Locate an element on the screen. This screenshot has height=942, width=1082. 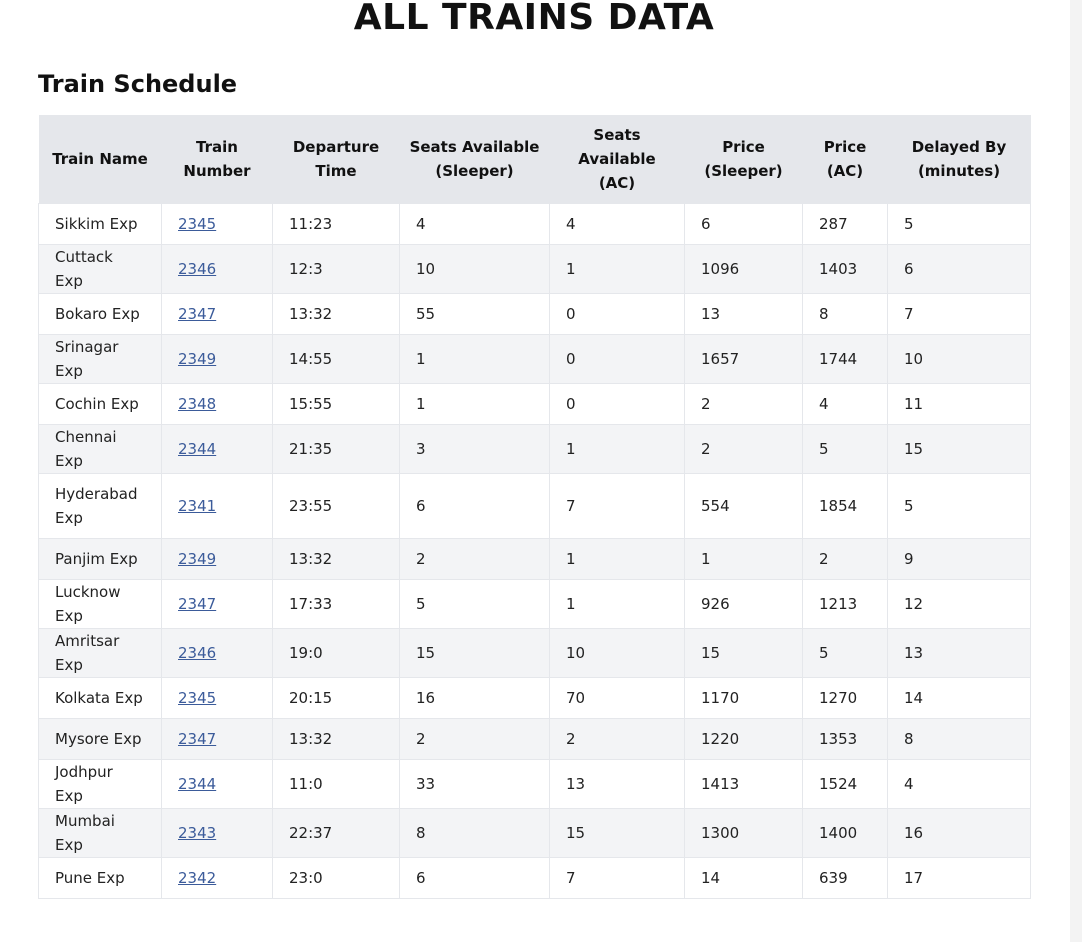
departure-time-cell: 11:23 is located at coordinates (336, 223).